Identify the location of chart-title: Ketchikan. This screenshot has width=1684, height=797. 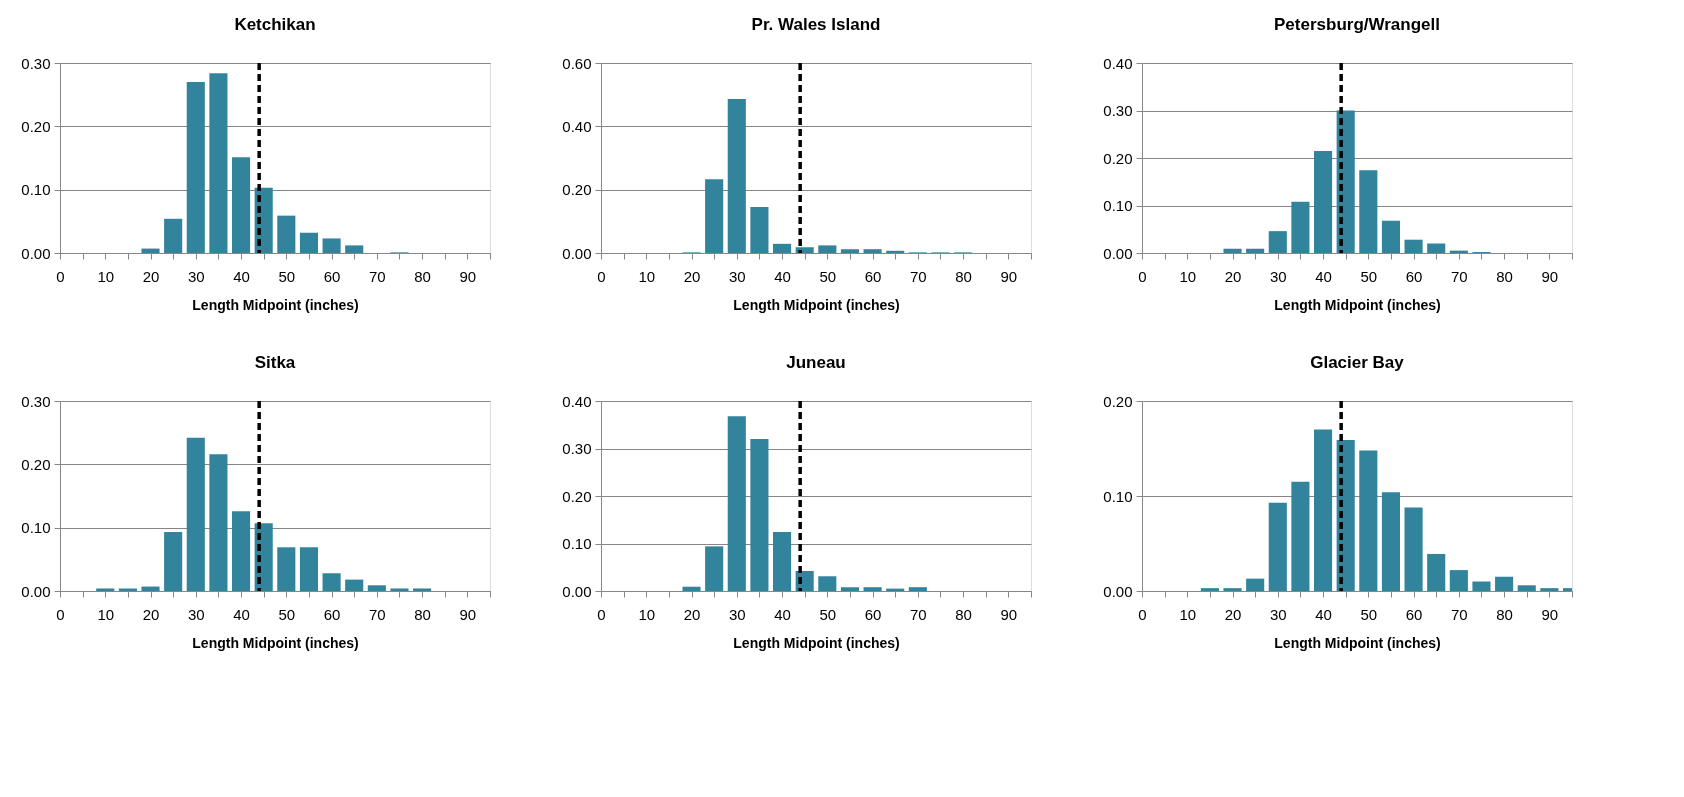
(275, 24).